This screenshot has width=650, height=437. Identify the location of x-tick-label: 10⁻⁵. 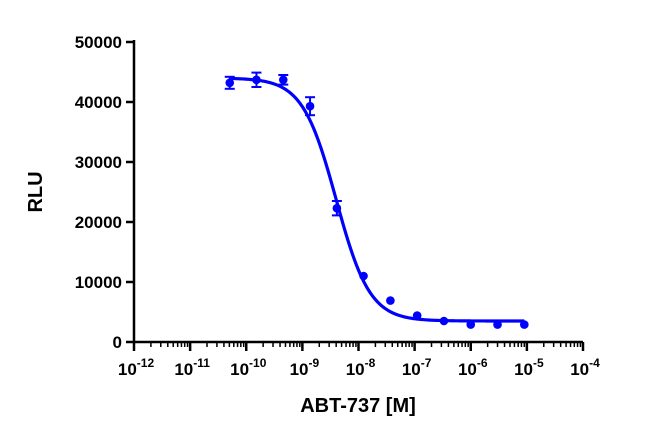
(529, 367).